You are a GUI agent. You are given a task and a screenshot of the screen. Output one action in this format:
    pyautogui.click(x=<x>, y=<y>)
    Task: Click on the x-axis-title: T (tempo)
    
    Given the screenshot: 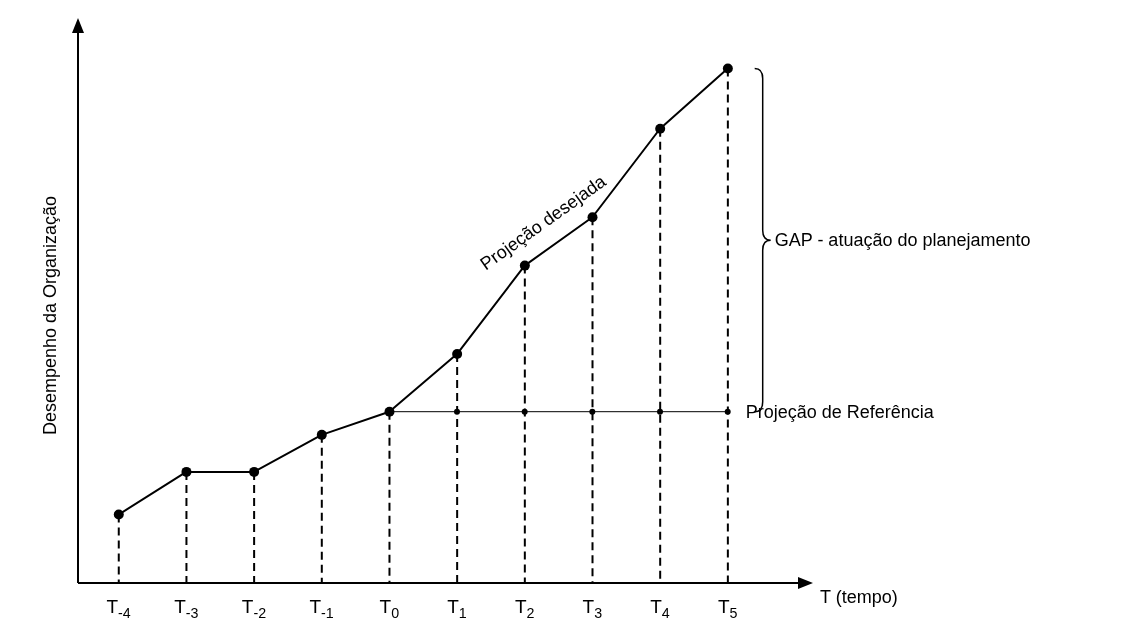 What is the action you would take?
    pyautogui.click(x=859, y=597)
    